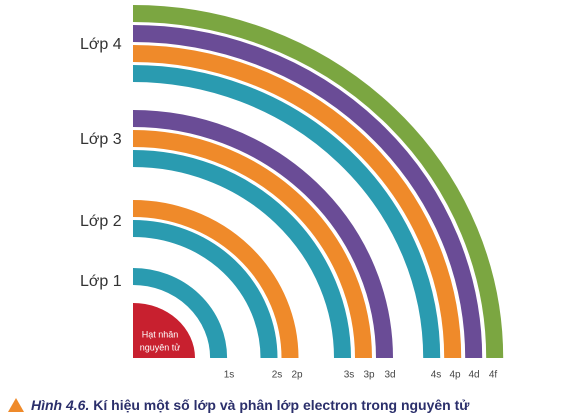 The image size is (588, 418). I want to click on subshell-label: 3d, so click(389, 375).